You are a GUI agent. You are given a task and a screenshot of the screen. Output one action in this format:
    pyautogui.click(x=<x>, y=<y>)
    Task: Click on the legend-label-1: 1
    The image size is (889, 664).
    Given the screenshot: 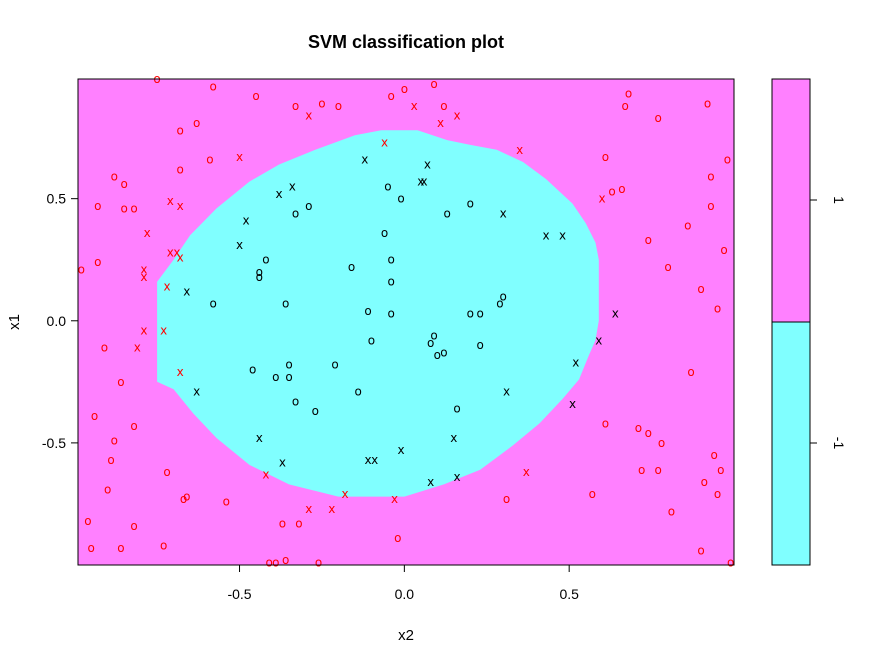 What is the action you would take?
    pyautogui.click(x=839, y=200)
    